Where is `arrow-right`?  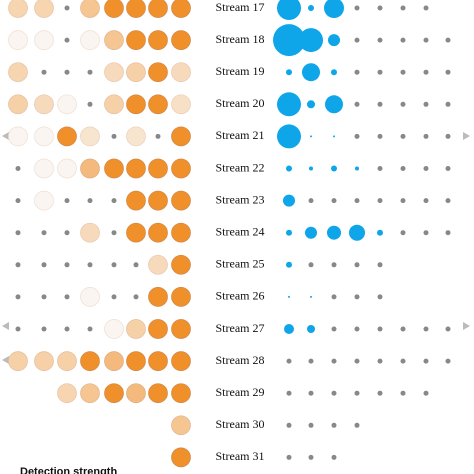
arrow-right is located at coordinates (466, 136).